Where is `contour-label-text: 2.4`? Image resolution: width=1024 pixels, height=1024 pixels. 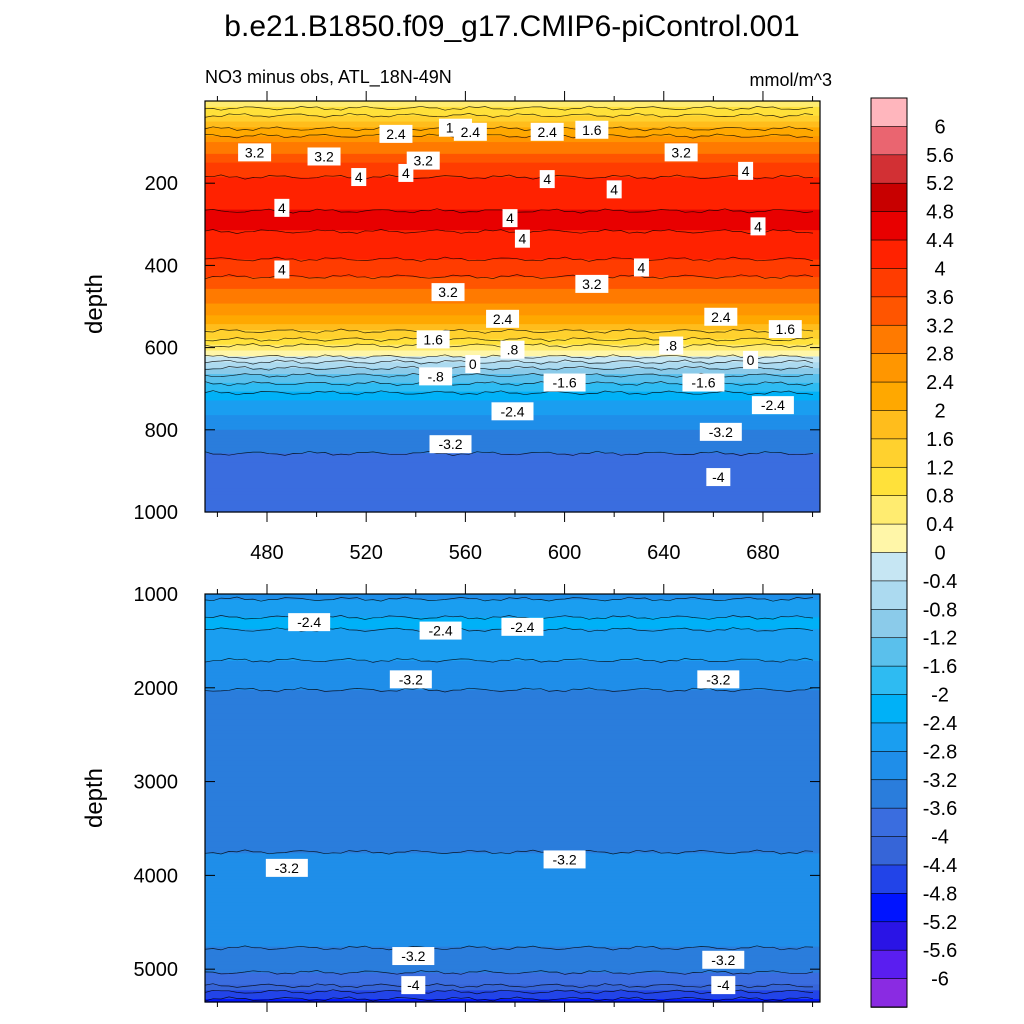 contour-label-text: 2.4 is located at coordinates (471, 132).